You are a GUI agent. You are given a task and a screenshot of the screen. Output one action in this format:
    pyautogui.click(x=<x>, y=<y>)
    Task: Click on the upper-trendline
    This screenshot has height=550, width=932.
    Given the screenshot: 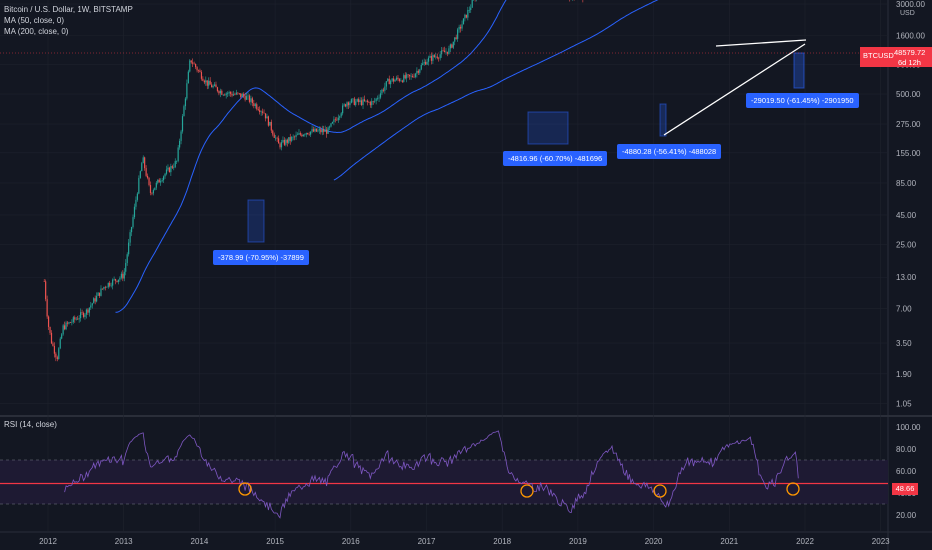 What is the action you would take?
    pyautogui.click(x=761, y=43)
    